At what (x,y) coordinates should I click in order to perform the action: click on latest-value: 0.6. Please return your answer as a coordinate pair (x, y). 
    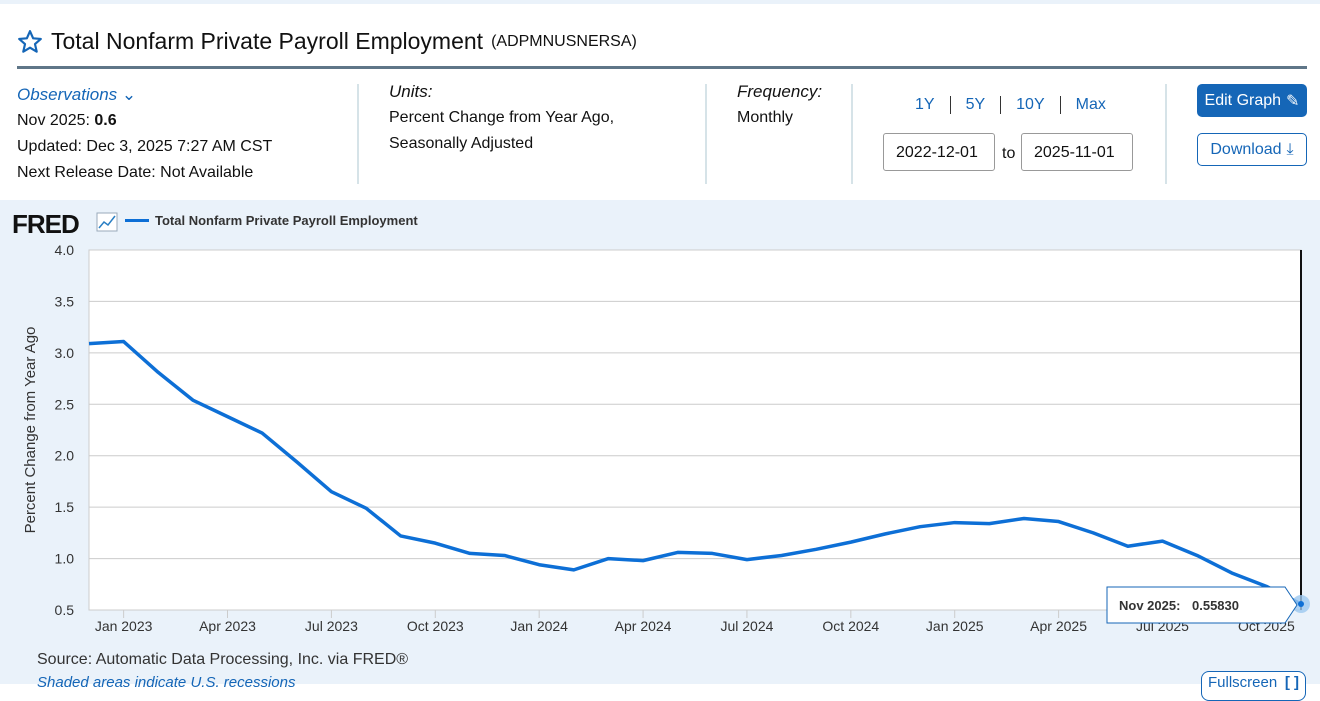
    Looking at the image, I should click on (105, 120).